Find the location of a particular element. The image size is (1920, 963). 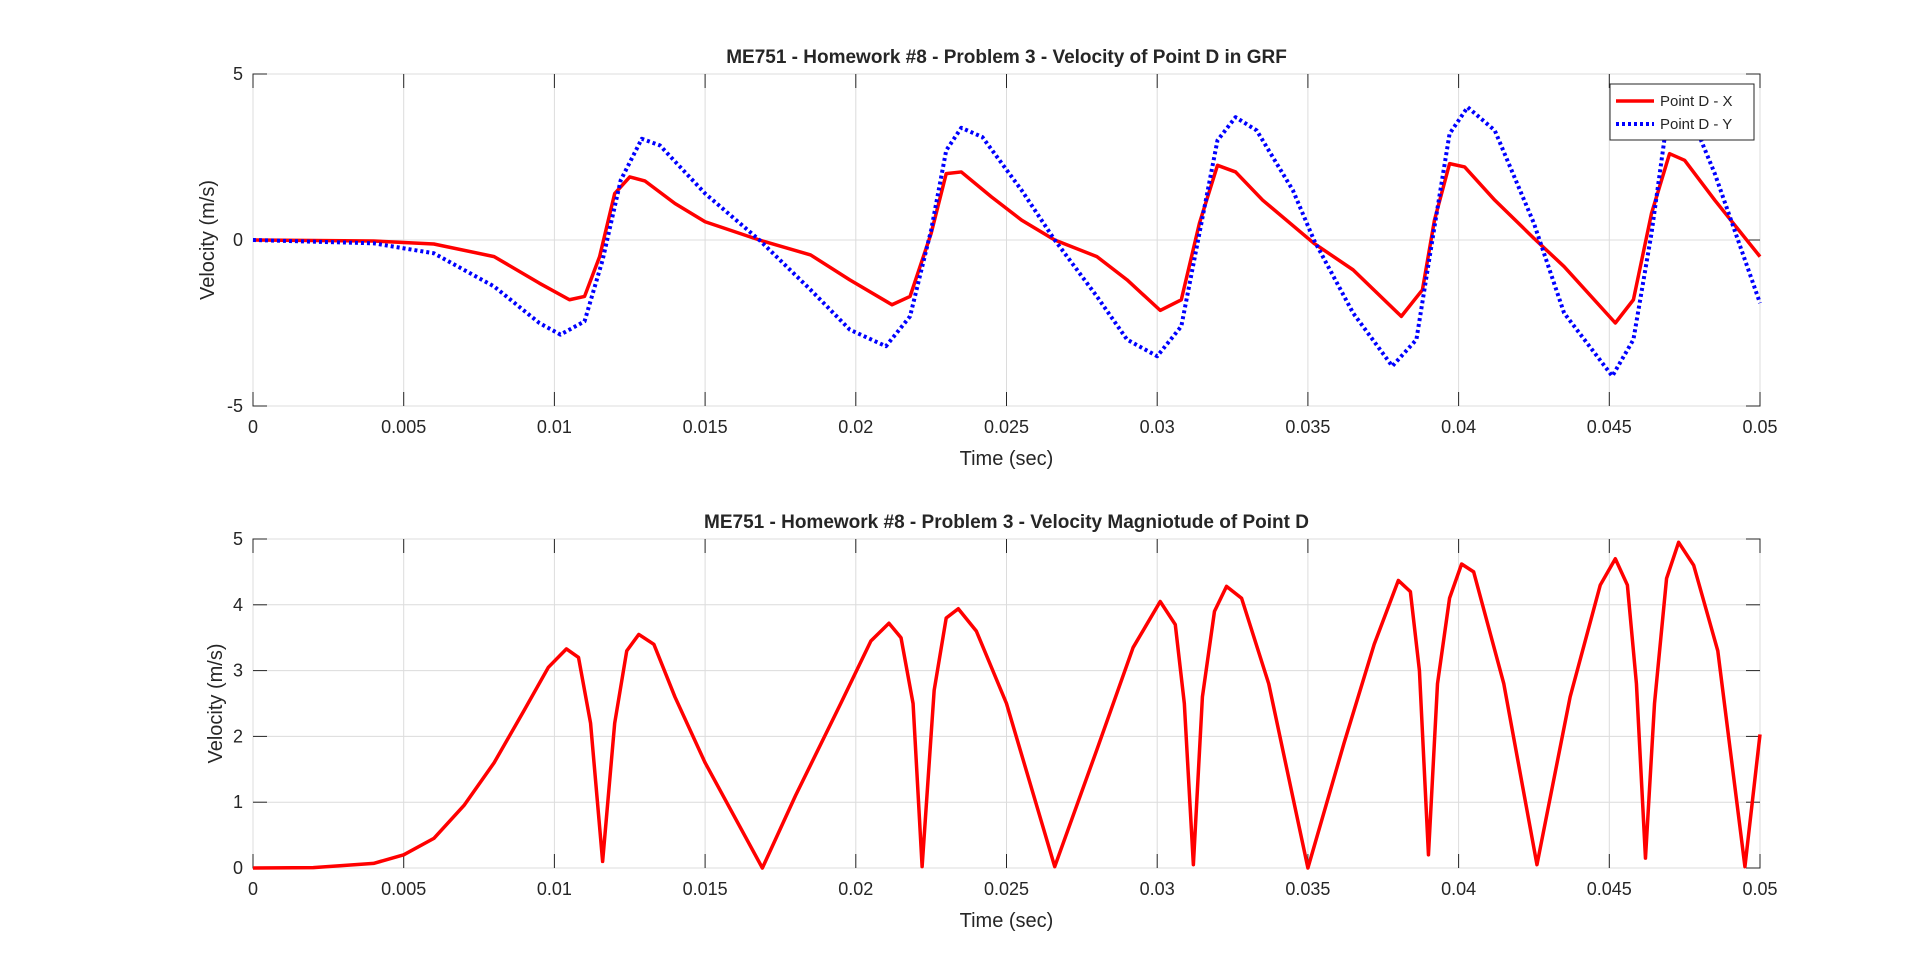

velocity-magnitude-x-axis-label: Time (sec) is located at coordinates (1007, 921).